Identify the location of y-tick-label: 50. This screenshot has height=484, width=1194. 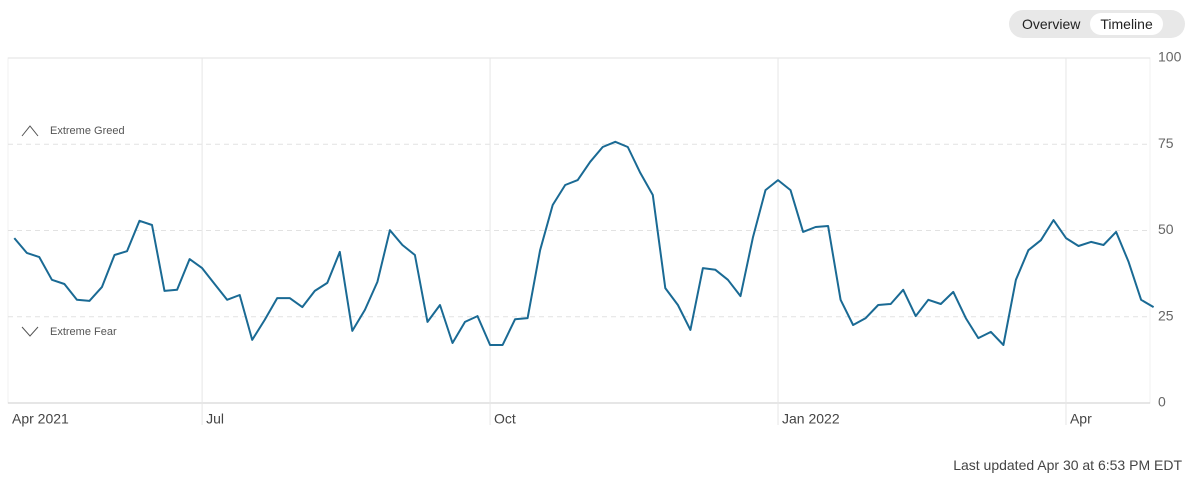
(1166, 229).